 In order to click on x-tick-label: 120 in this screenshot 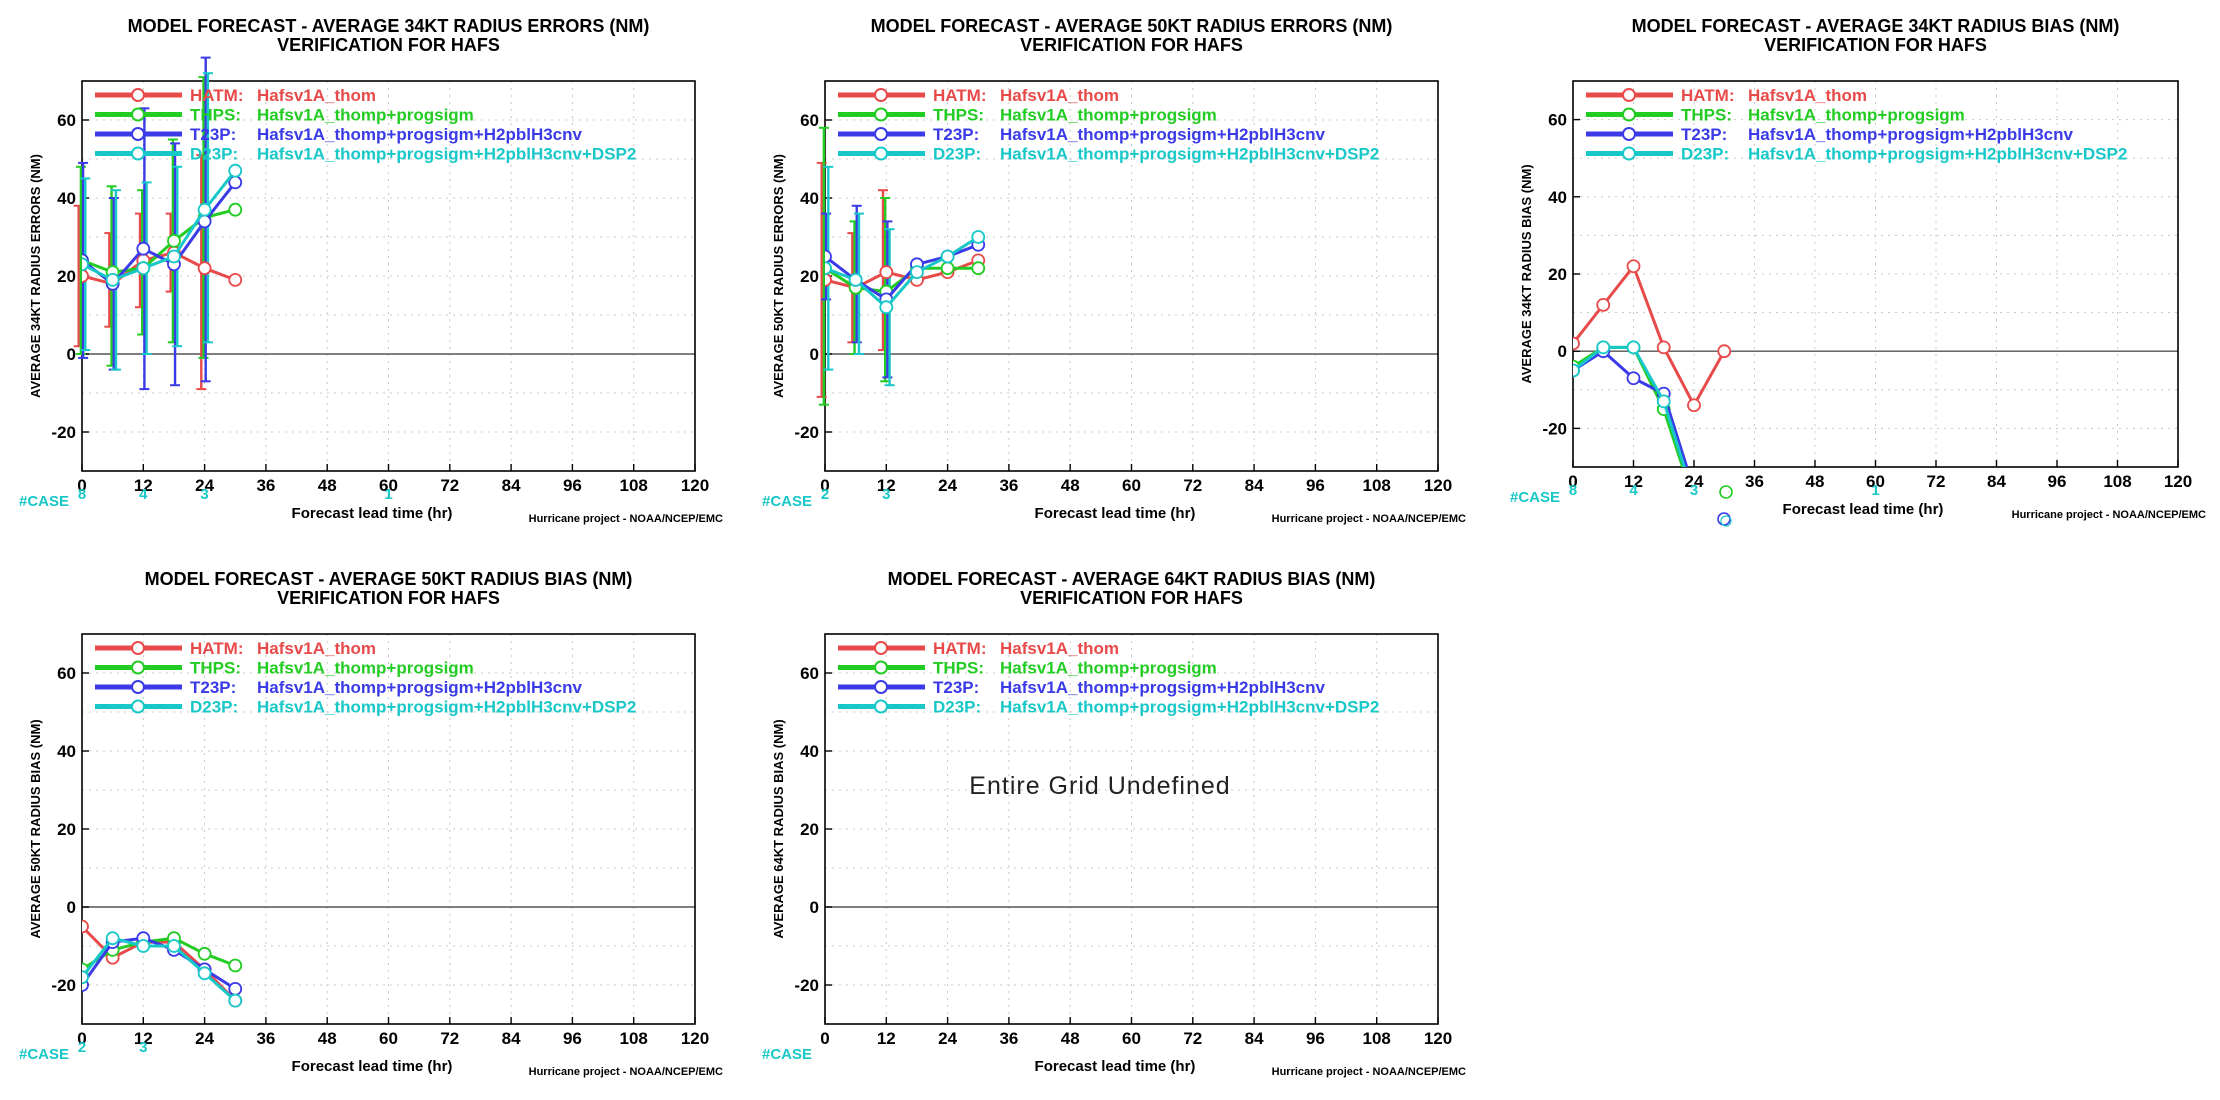, I will do `click(1438, 485)`.